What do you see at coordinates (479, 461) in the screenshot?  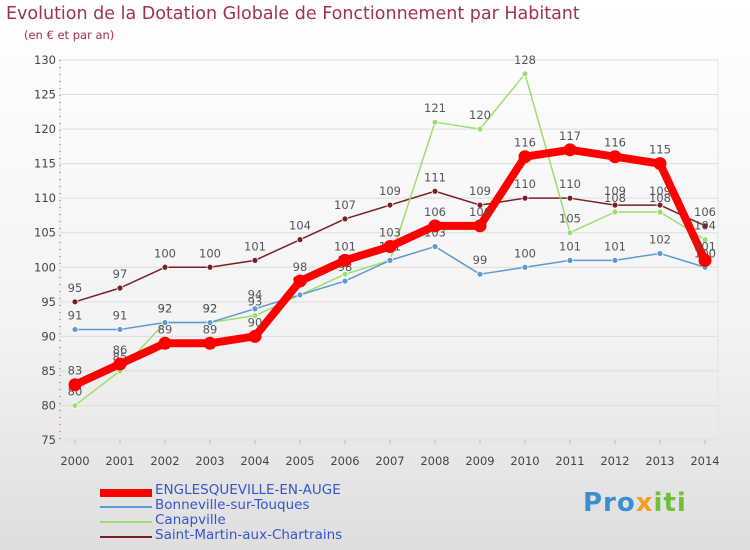 I see `x-tick-label: 2009` at bounding box center [479, 461].